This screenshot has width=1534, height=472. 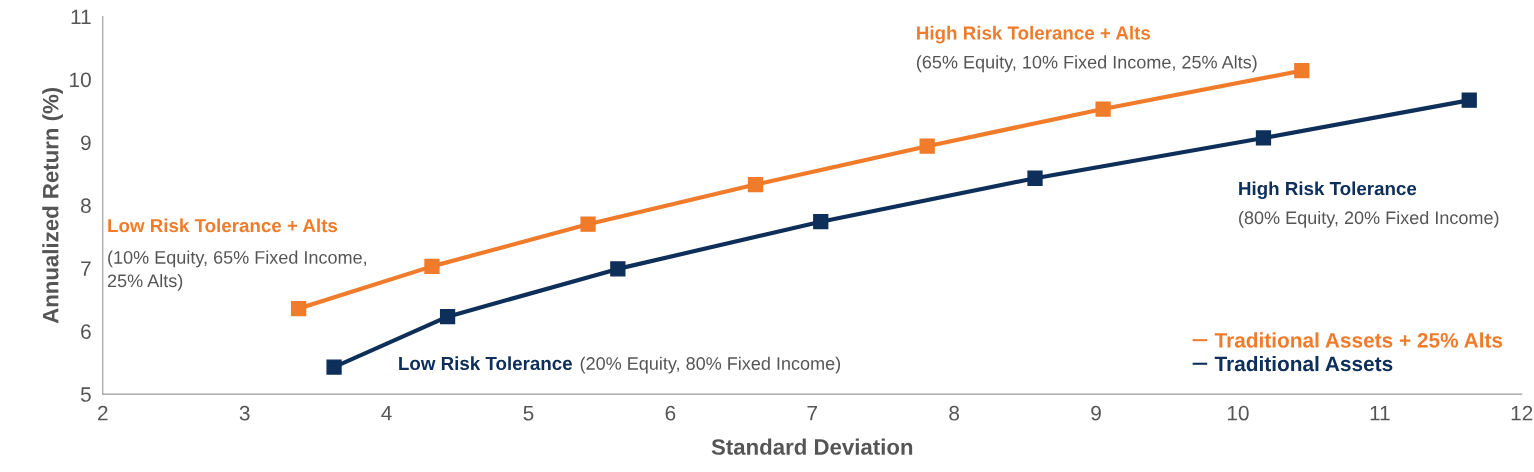 What do you see at coordinates (223, 225) in the screenshot?
I see `annotation: Low Risk Tolerance + Alts` at bounding box center [223, 225].